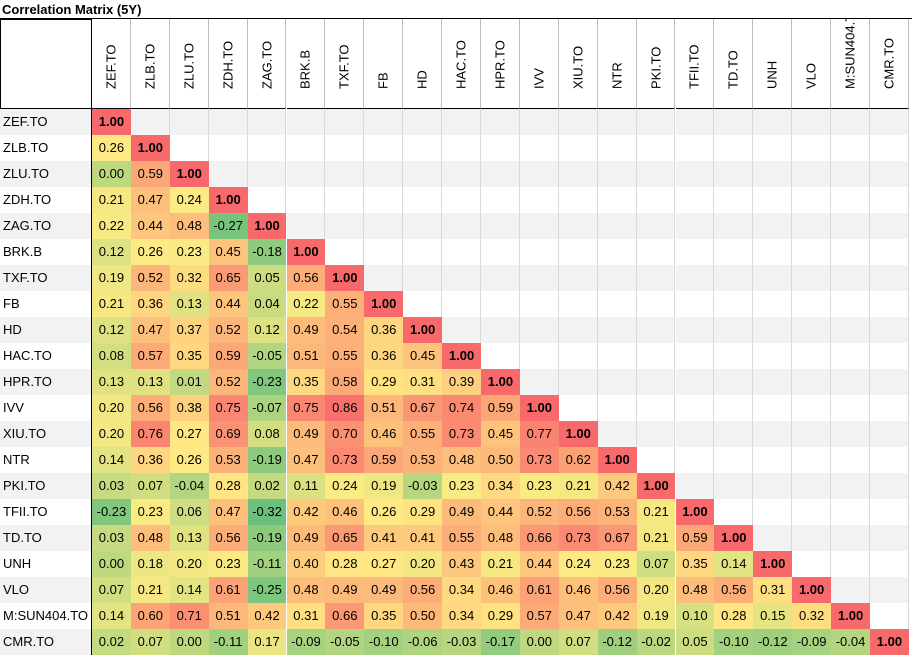 This screenshot has height=655, width=912. Describe the element at coordinates (384, 356) in the screenshot. I see `correlation-cell: 0.36` at that location.